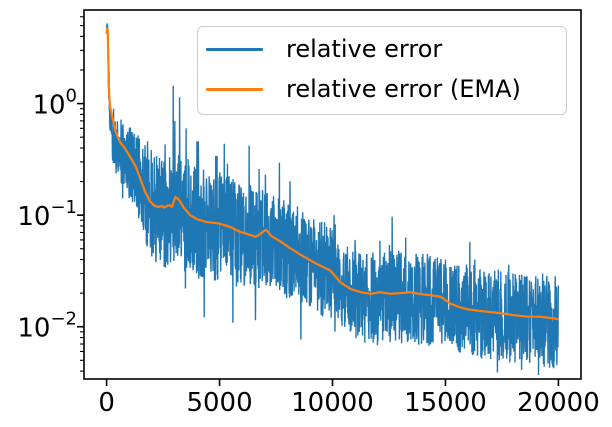 The height and width of the screenshot is (427, 612). Describe the element at coordinates (234, 49) in the screenshot. I see `legend-line-sample-blue-icon` at that location.